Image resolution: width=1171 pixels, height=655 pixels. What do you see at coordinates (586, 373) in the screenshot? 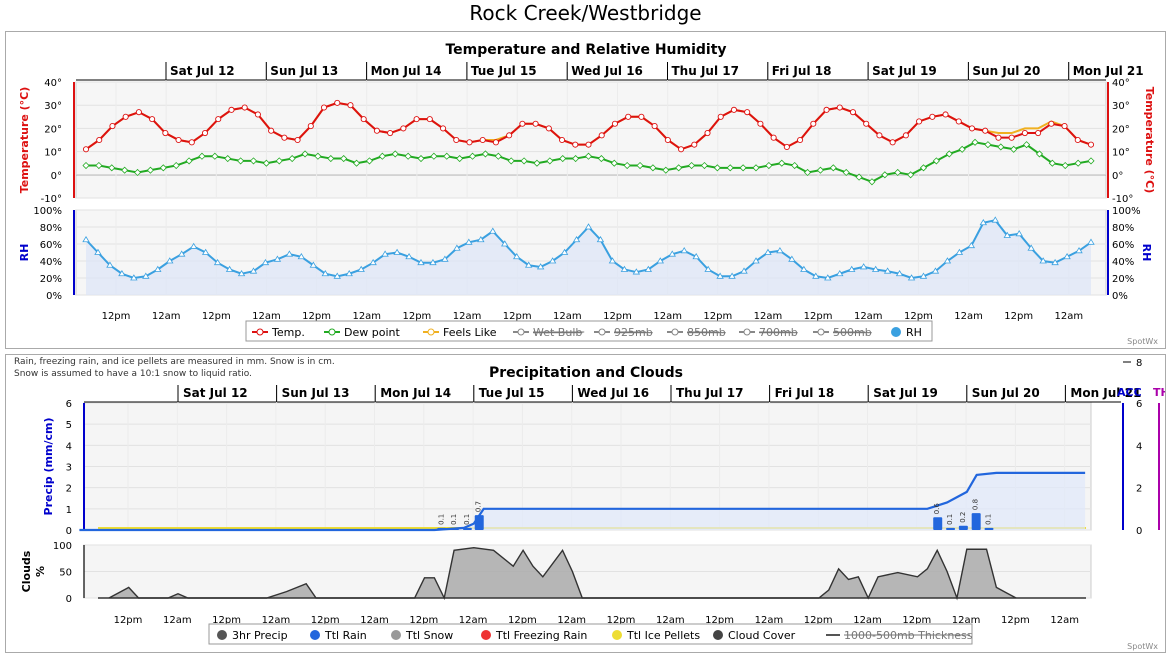
I see `bottom-chart-title: Precipitation and Clouds` at bounding box center [586, 373].